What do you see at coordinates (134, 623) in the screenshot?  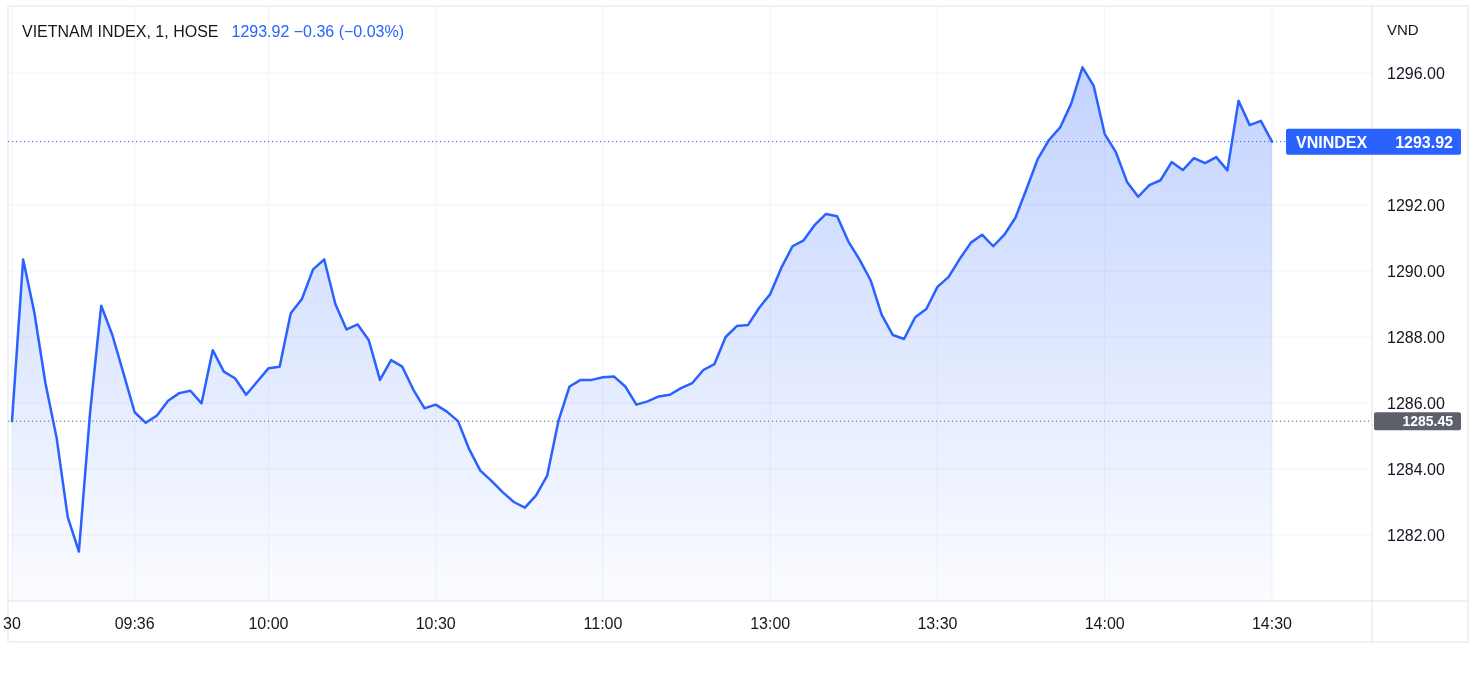 I see `x-tick-label: 09:36` at bounding box center [134, 623].